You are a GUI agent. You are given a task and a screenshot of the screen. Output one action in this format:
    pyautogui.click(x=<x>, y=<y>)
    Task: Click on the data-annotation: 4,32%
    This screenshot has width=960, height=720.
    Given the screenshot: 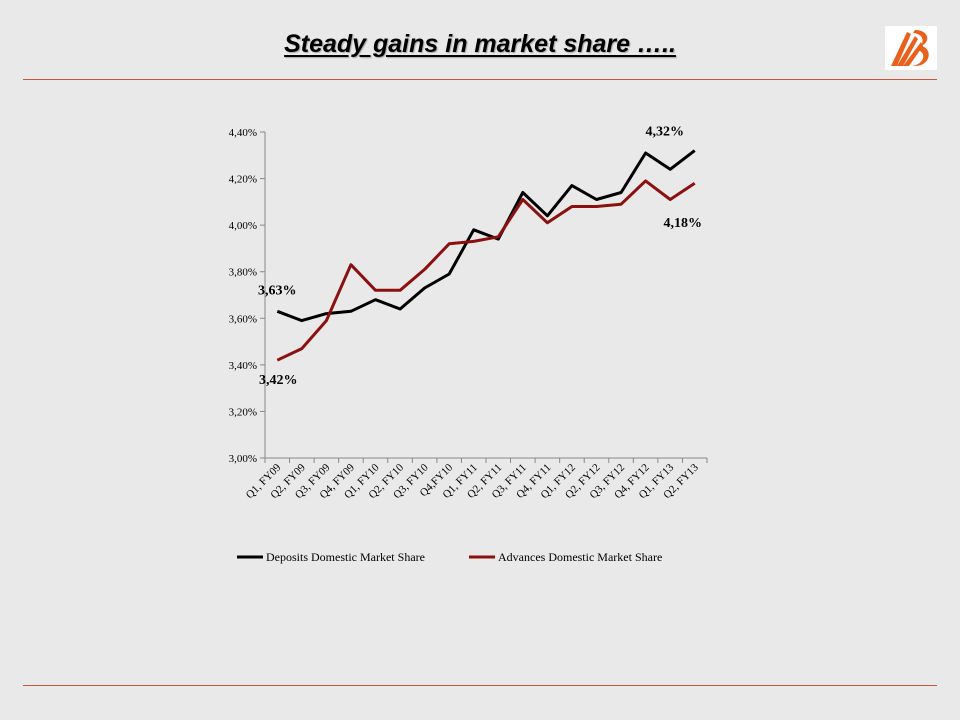 What is the action you would take?
    pyautogui.click(x=664, y=132)
    